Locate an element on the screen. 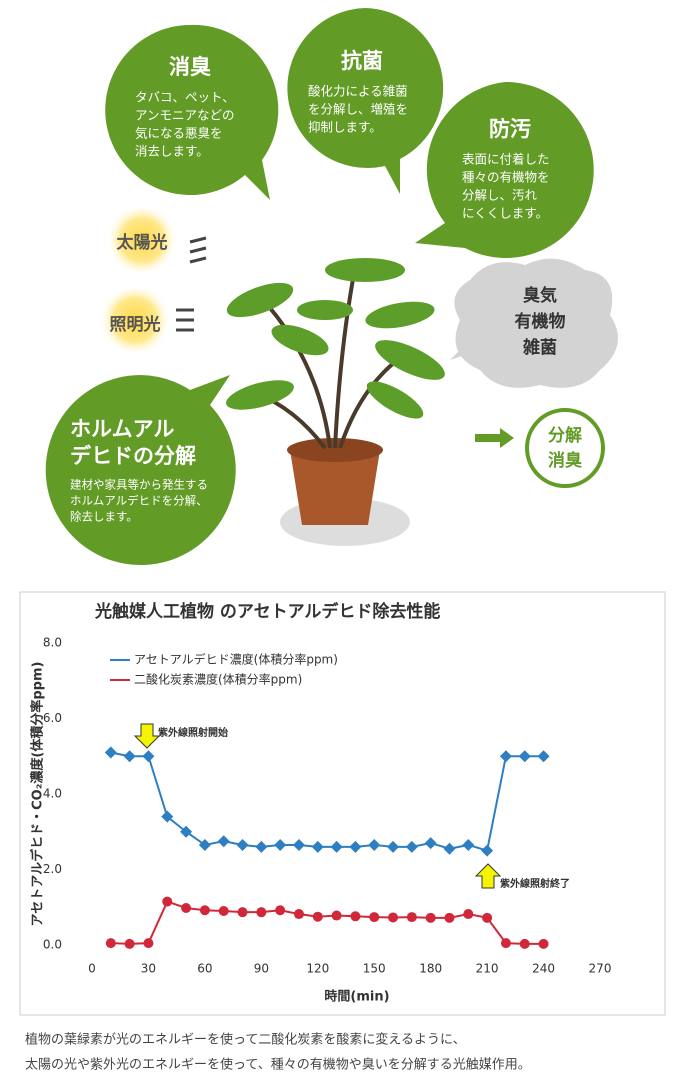 The height and width of the screenshot is (1088, 685). cloud-tail is located at coordinates (465, 350).